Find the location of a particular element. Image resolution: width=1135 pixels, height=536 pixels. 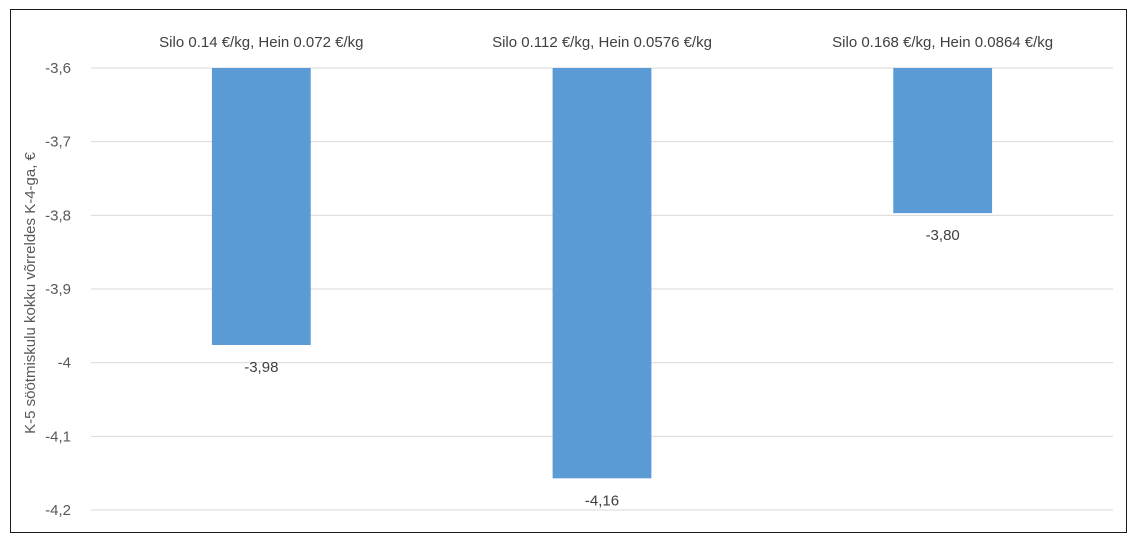

y-tick-label: -3,8 is located at coordinates (58, 215).